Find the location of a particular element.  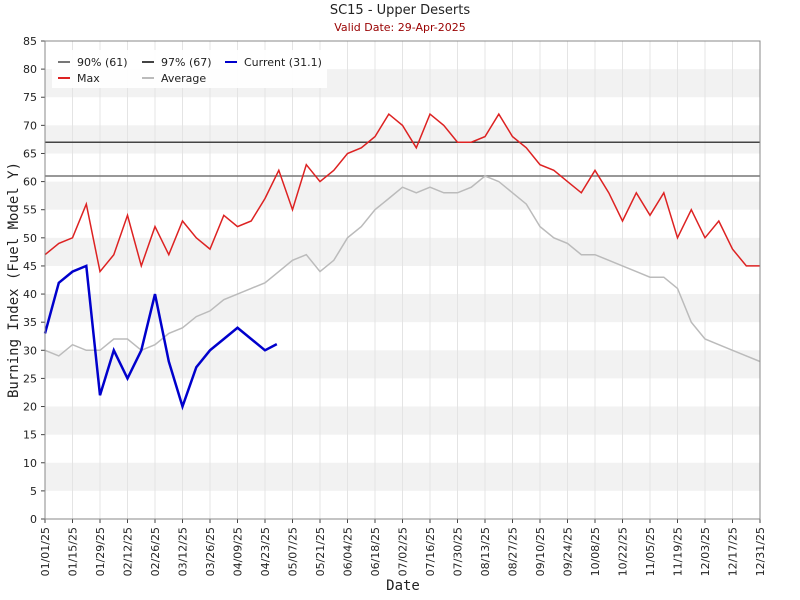

x-tick-label: 02/26/25 is located at coordinates (155, 551).